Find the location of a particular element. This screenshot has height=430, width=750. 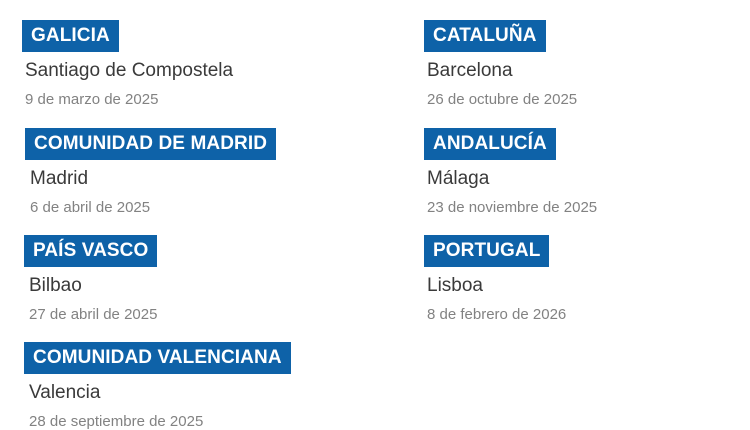

event-date: 6 de abril de 2025 is located at coordinates (90, 207).